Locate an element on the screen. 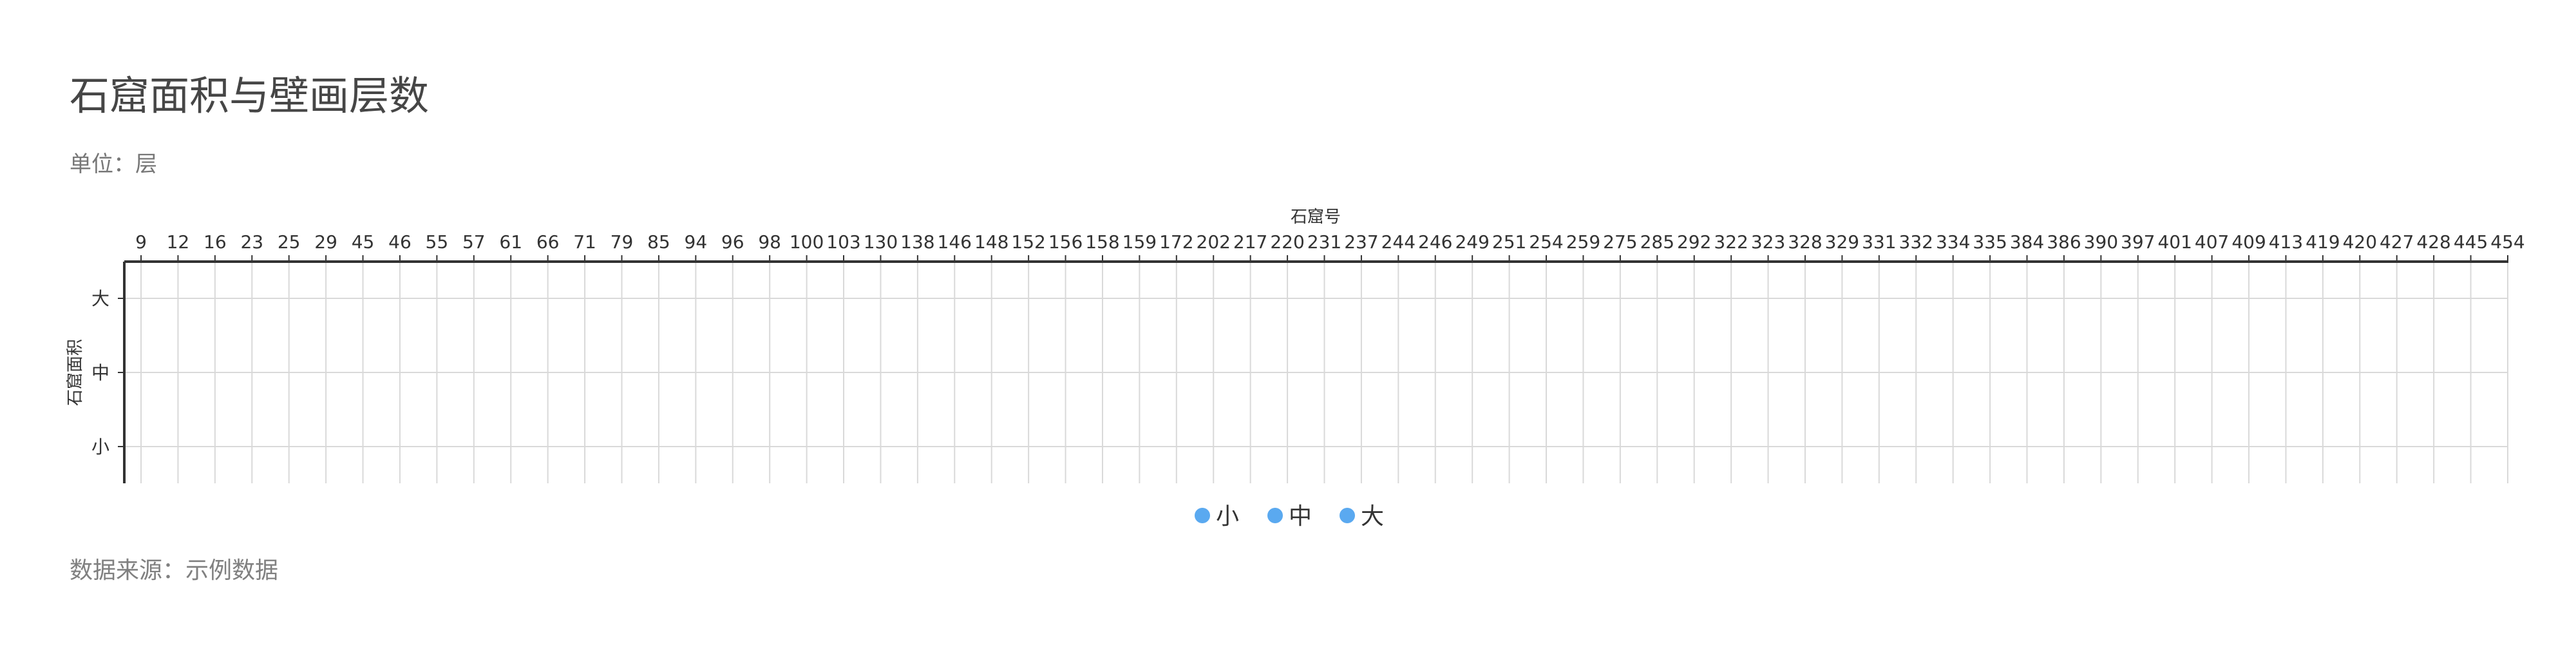  x-tick-label: 384 is located at coordinates (2027, 242).